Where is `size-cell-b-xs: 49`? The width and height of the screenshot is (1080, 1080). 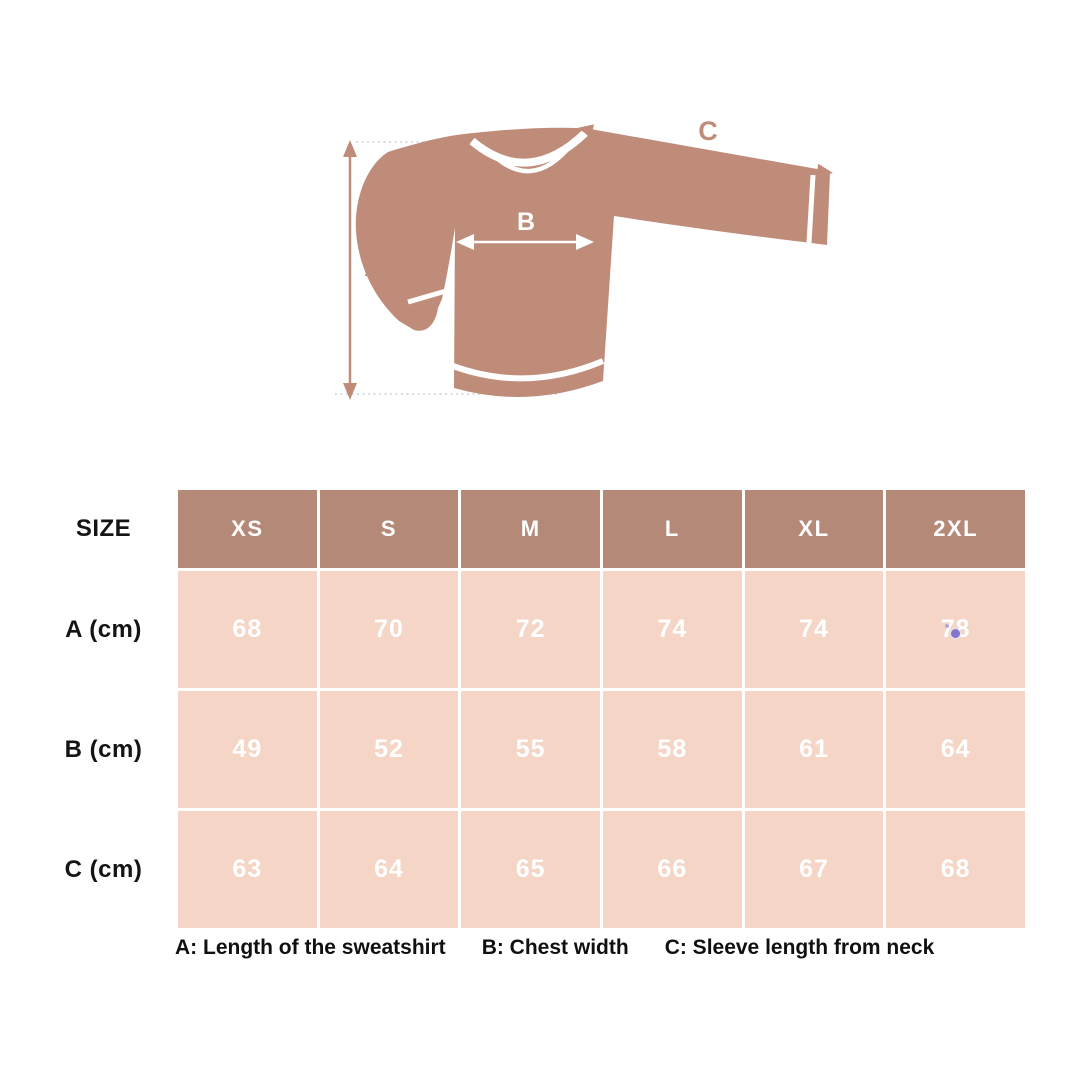 size-cell-b-xs: 49 is located at coordinates (247, 749).